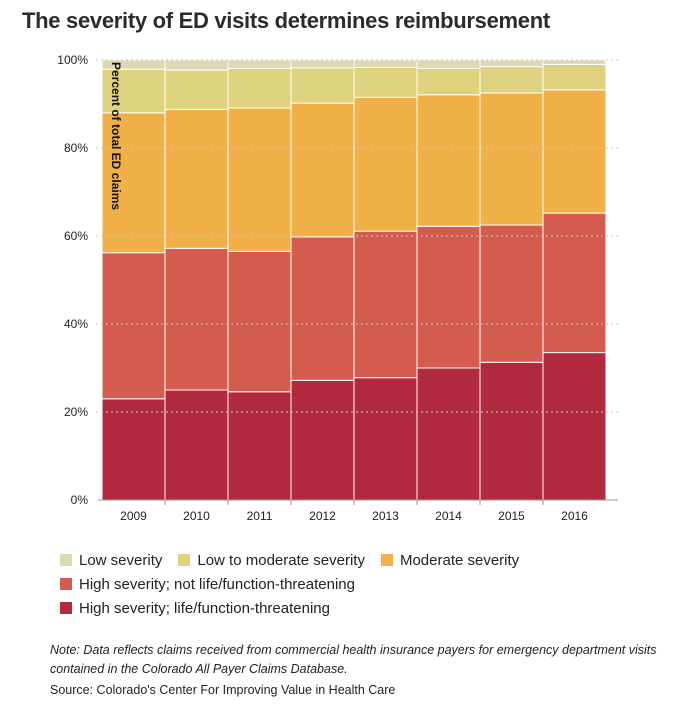 Image resolution: width=692 pixels, height=722 pixels. What do you see at coordinates (574, 283) in the screenshot?
I see `bar-segment-2016-s1` at bounding box center [574, 283].